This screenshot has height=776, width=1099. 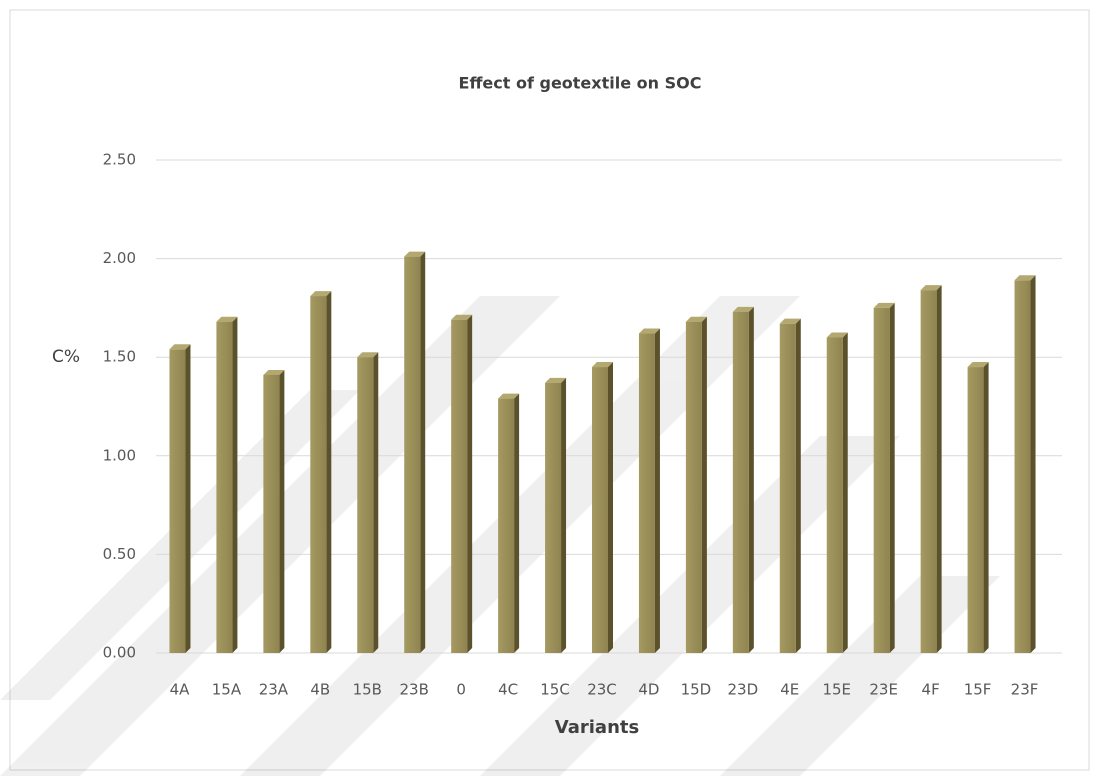 I want to click on x-tick-label: 4E, so click(x=789, y=690).